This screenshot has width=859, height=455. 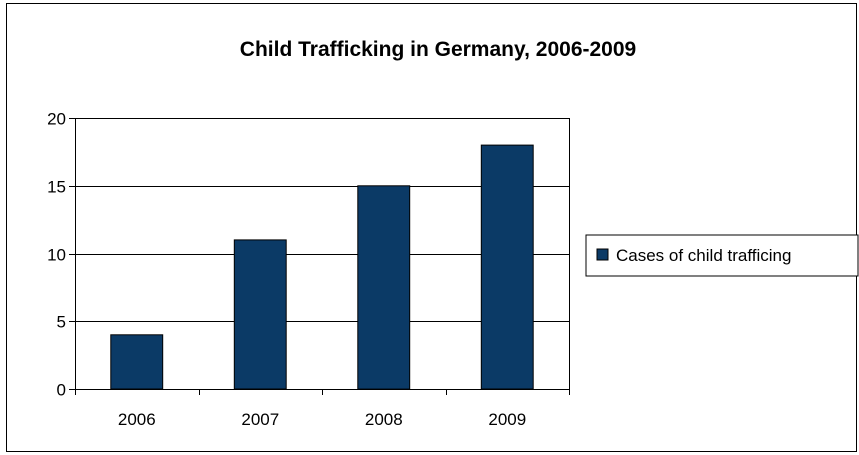 What do you see at coordinates (260, 419) in the screenshot?
I see `x-tick-label: 2007` at bounding box center [260, 419].